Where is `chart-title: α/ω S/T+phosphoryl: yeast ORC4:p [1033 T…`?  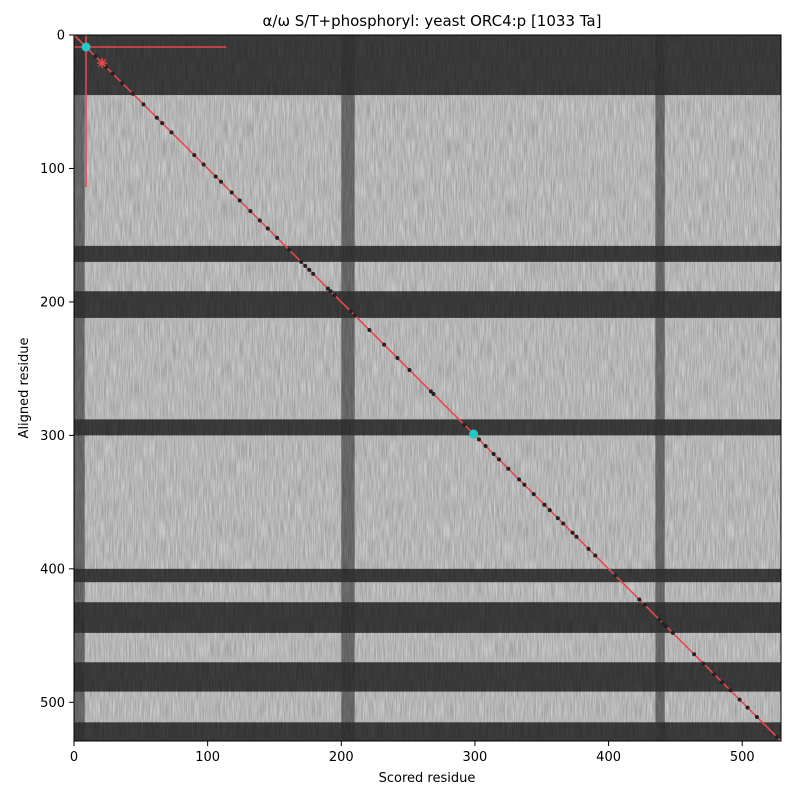
chart-title: α/ω S/T+phosphoryl: yeast ORC4:p [1033 T… is located at coordinates (432, 21).